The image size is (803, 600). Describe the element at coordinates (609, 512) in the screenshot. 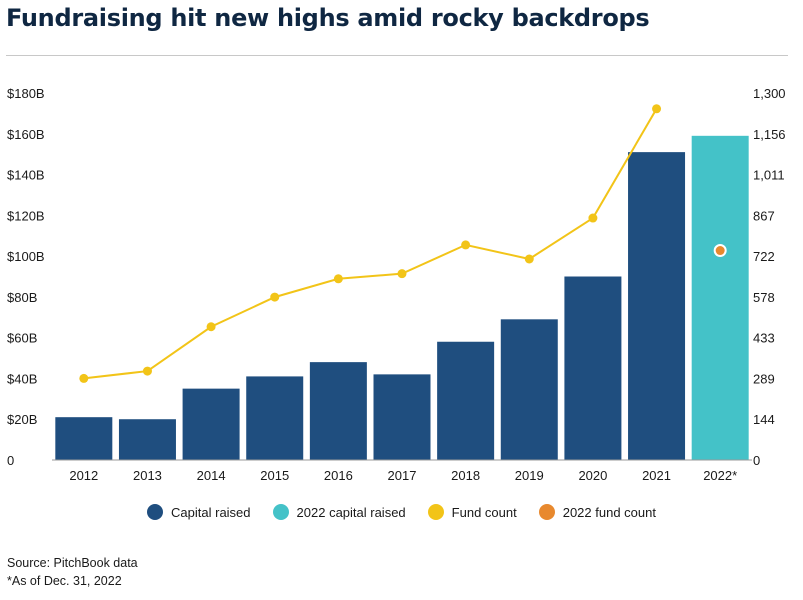

I see `legend-label: 2022 fund count` at that location.